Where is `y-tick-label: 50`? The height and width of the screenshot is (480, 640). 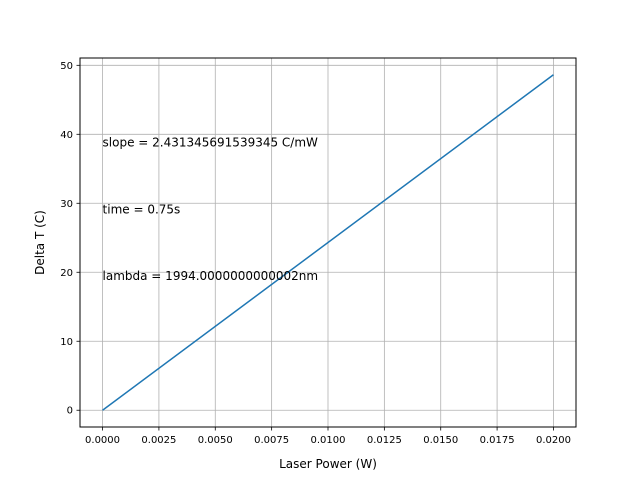 y-tick-label: 50 is located at coordinates (66, 66).